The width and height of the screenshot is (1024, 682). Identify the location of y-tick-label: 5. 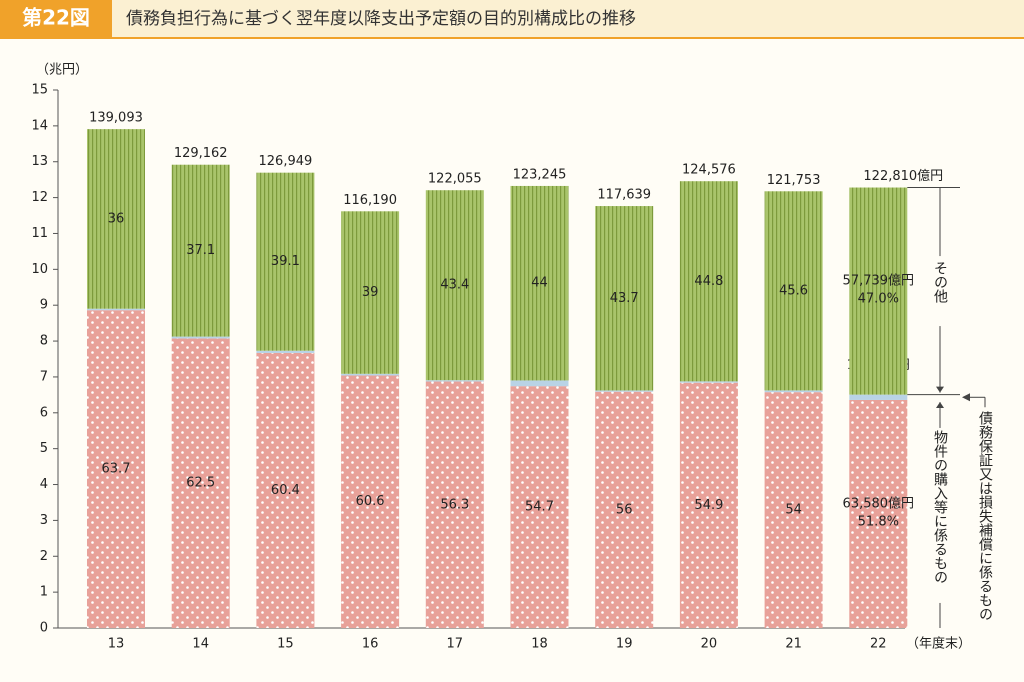
(44, 448).